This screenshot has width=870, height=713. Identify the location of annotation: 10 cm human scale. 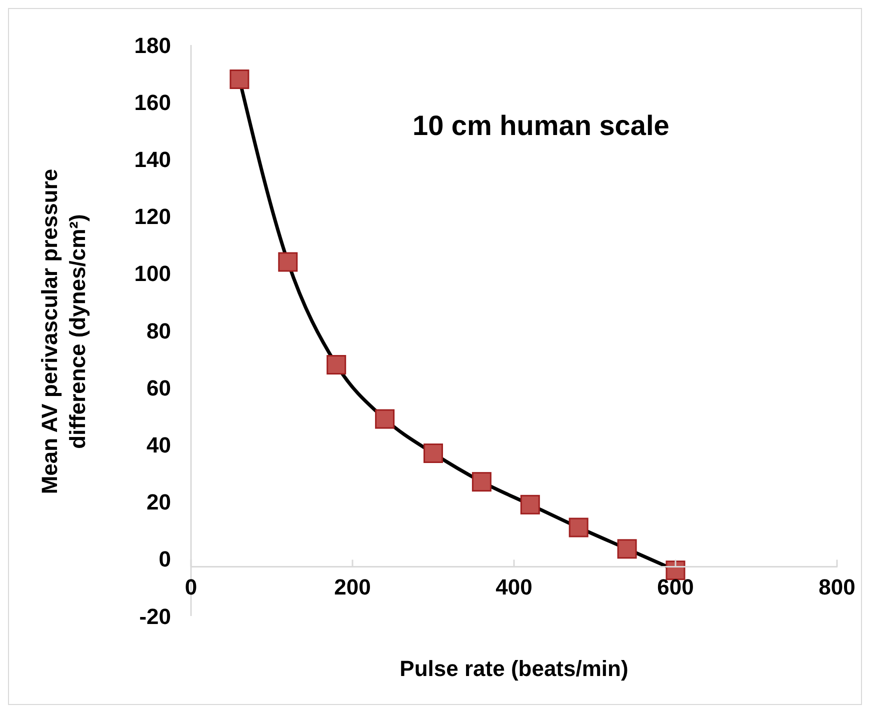
(541, 125).